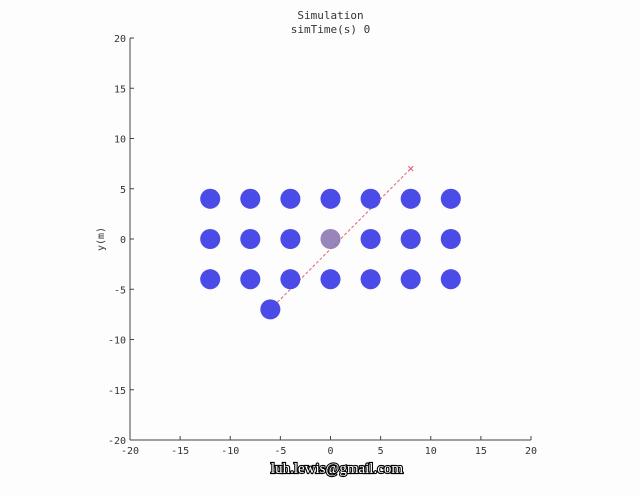  What do you see at coordinates (337, 469) in the screenshot?
I see `watermark-text: luh.lewis@gmail.com` at bounding box center [337, 469].